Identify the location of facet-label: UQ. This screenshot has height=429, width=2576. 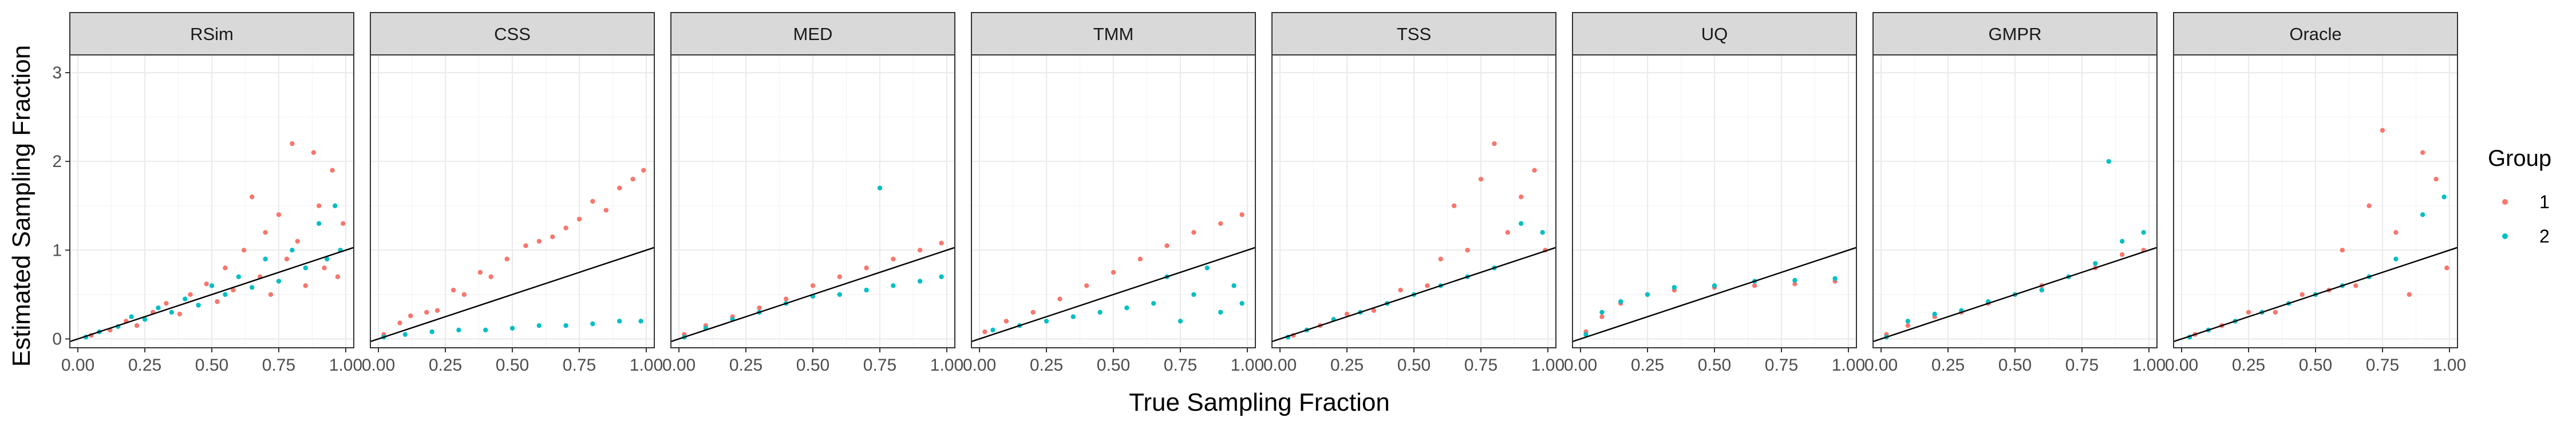
(1714, 34).